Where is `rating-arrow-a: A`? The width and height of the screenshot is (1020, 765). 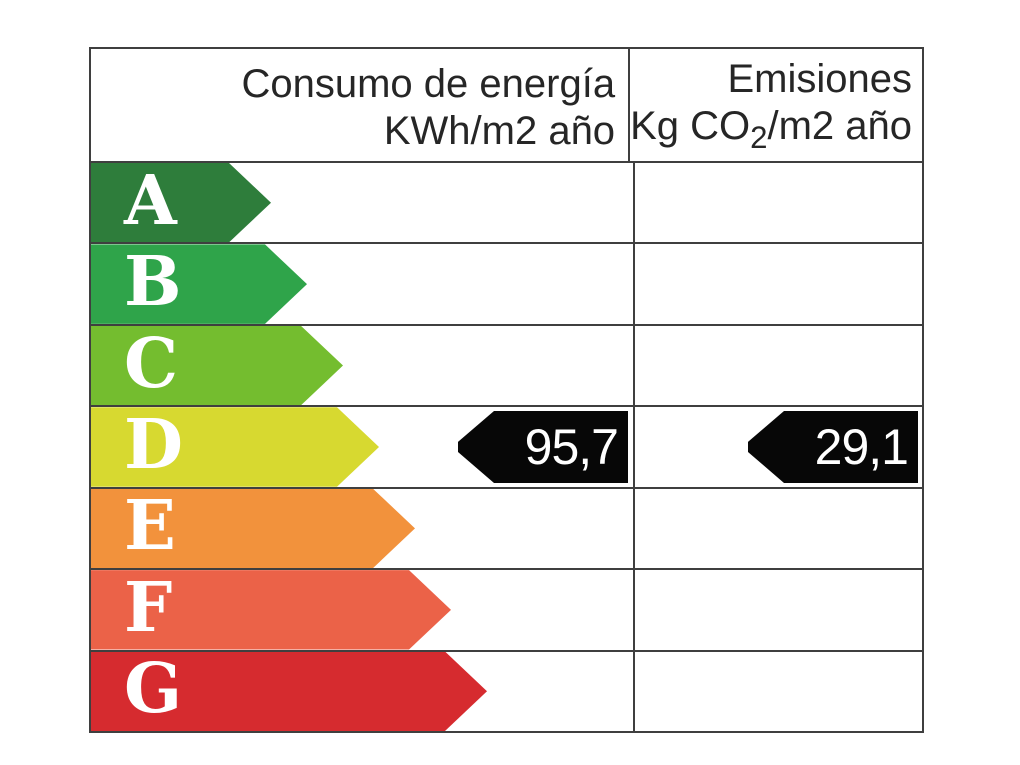 rating-arrow-a: A is located at coordinates (181, 202).